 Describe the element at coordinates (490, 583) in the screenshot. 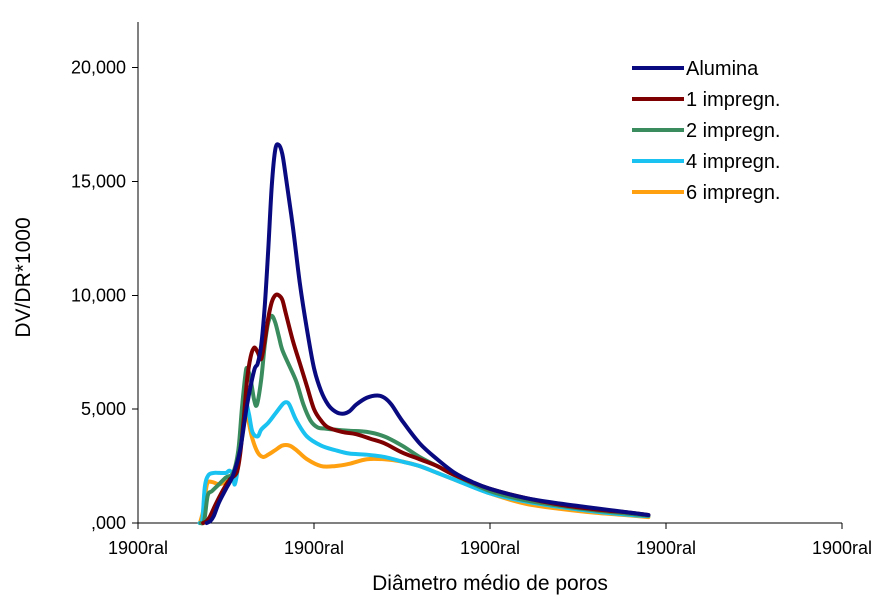

I see `x-axis-title: Diâmetro médio de poros` at that location.